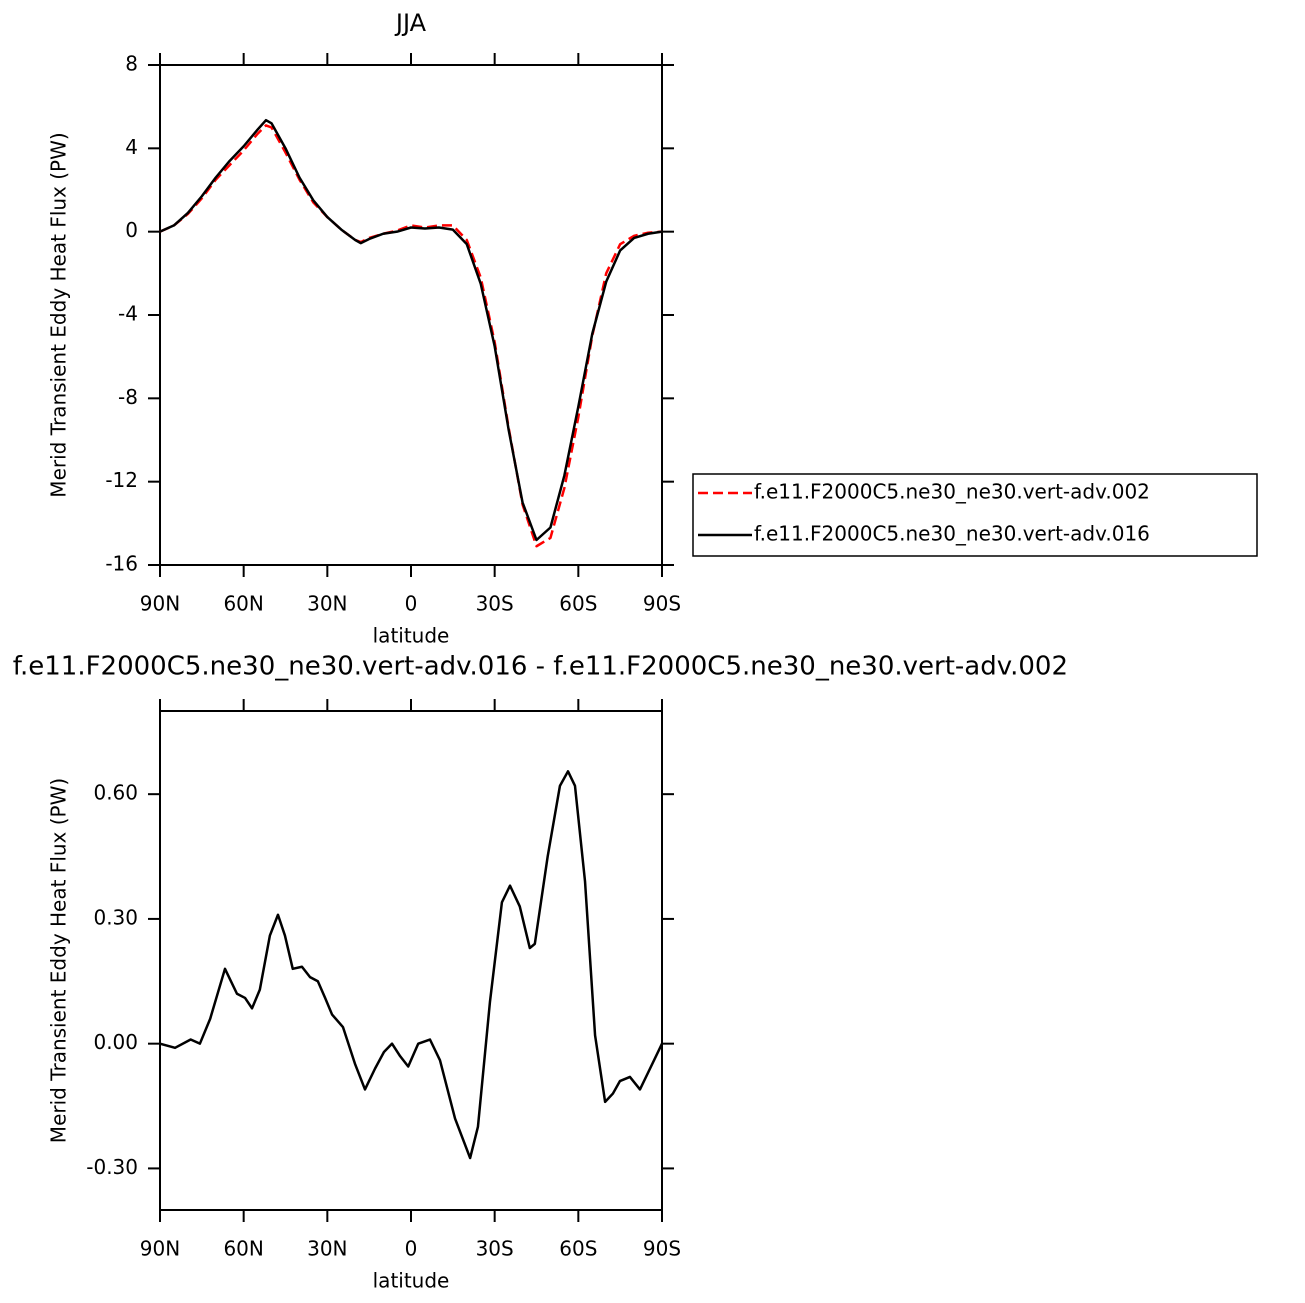 This screenshot has height=1303, width=1305. I want to click on y-tick-label: 0.00, so click(115, 1042).